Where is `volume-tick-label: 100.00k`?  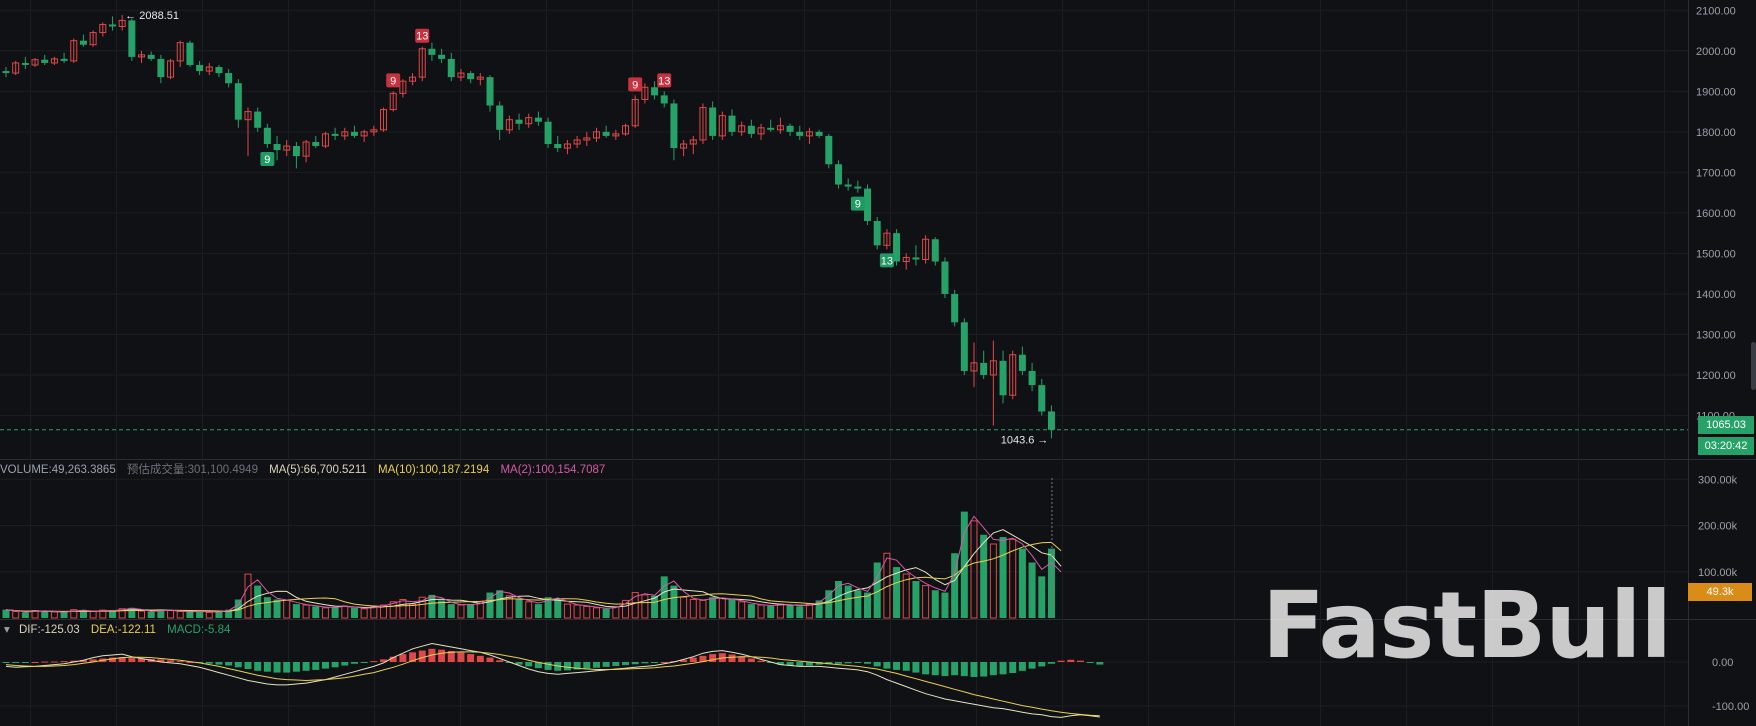 volume-tick-label: 100.00k is located at coordinates (1718, 573).